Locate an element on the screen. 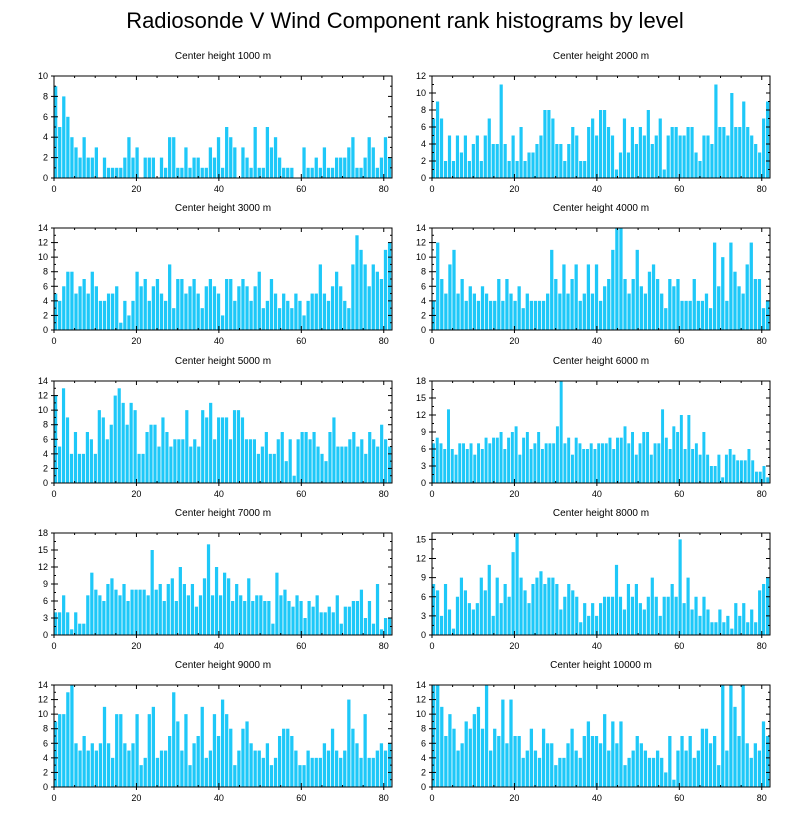  y-tick-label: 0 is located at coordinates (423, 787).